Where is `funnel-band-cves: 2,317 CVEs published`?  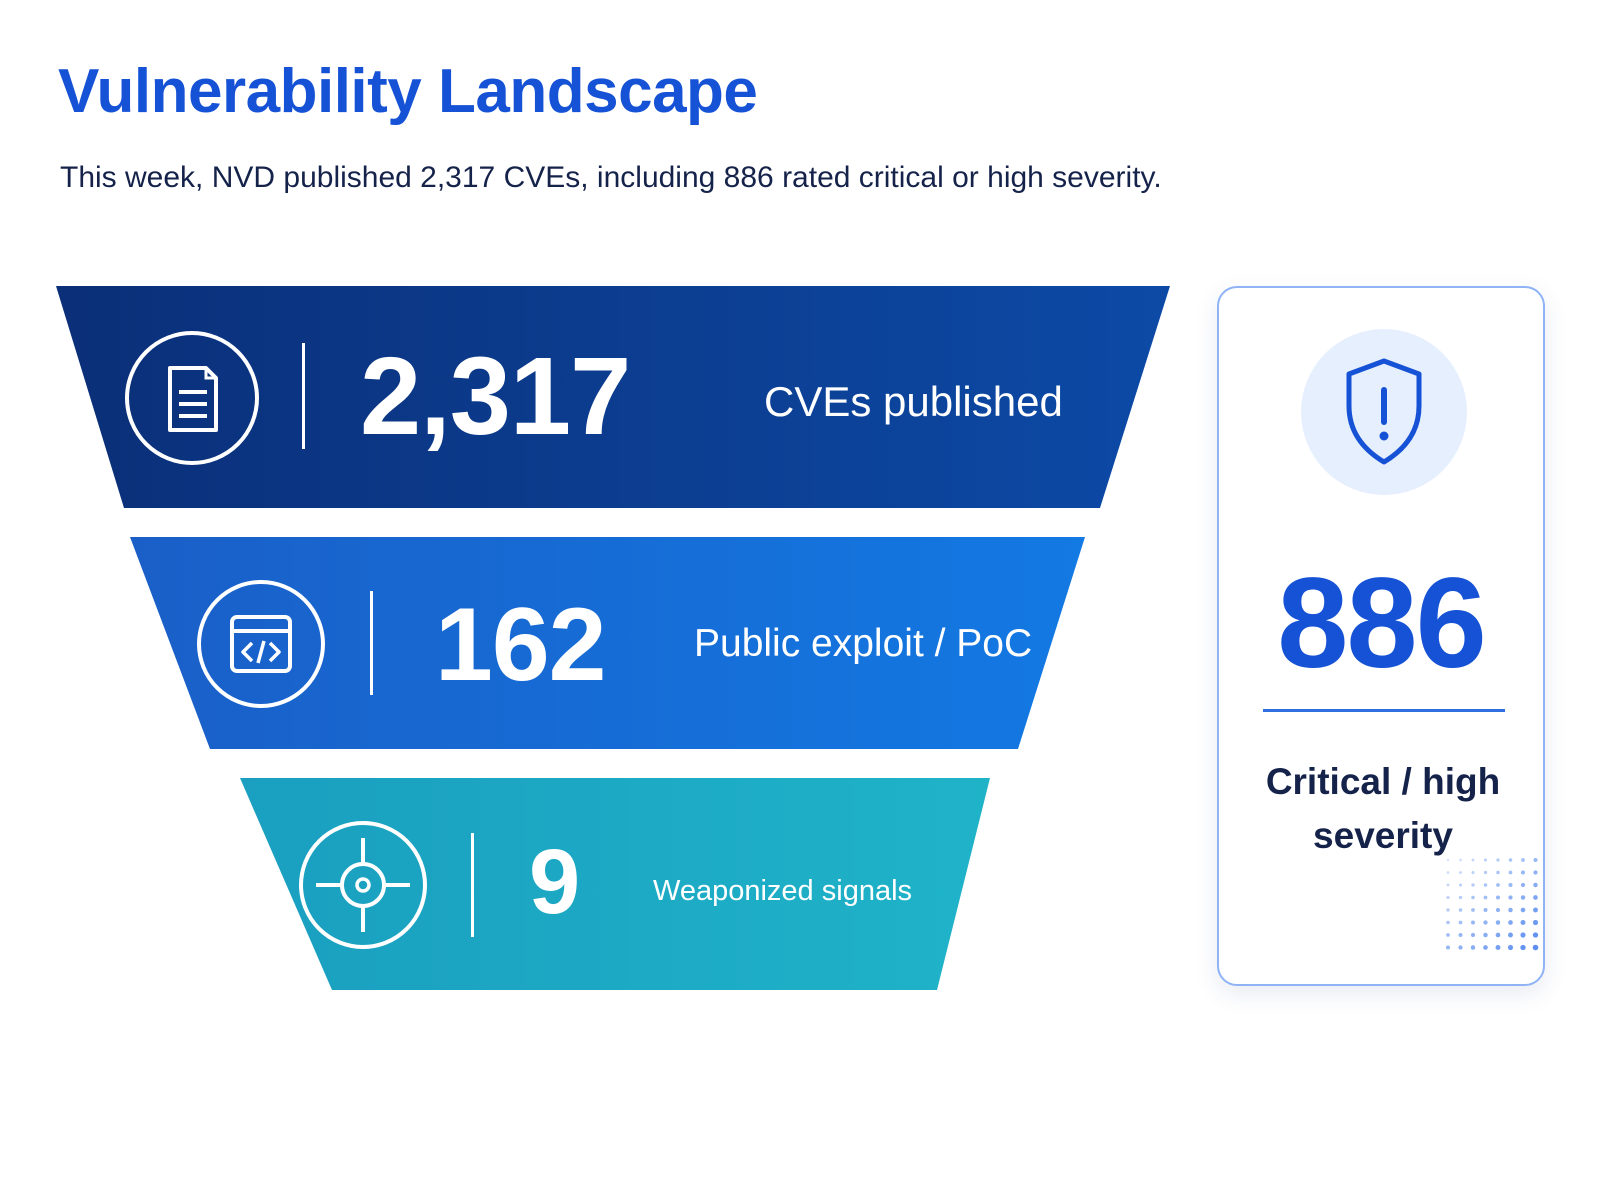
funnel-band-cves: 2,317 CVEs published is located at coordinates (613, 397).